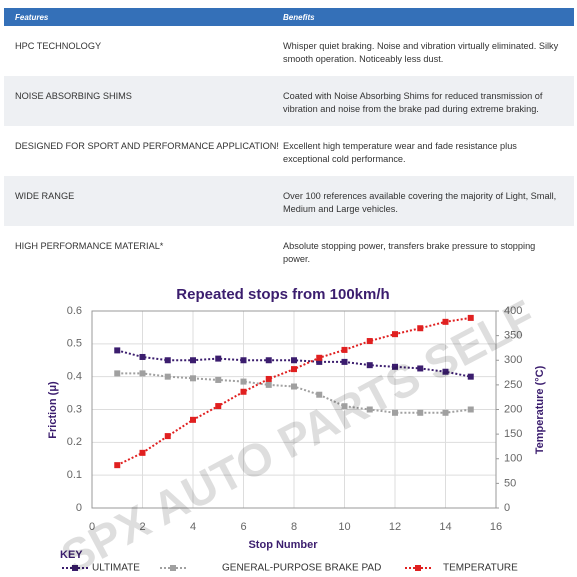  What do you see at coordinates (510, 483) in the screenshot?
I see `y2-tick-label: 50` at bounding box center [510, 483].